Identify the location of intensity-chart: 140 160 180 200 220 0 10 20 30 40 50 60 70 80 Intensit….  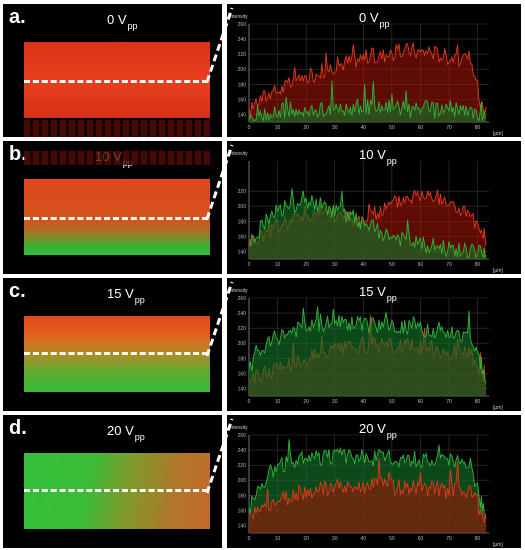
(366, 212).